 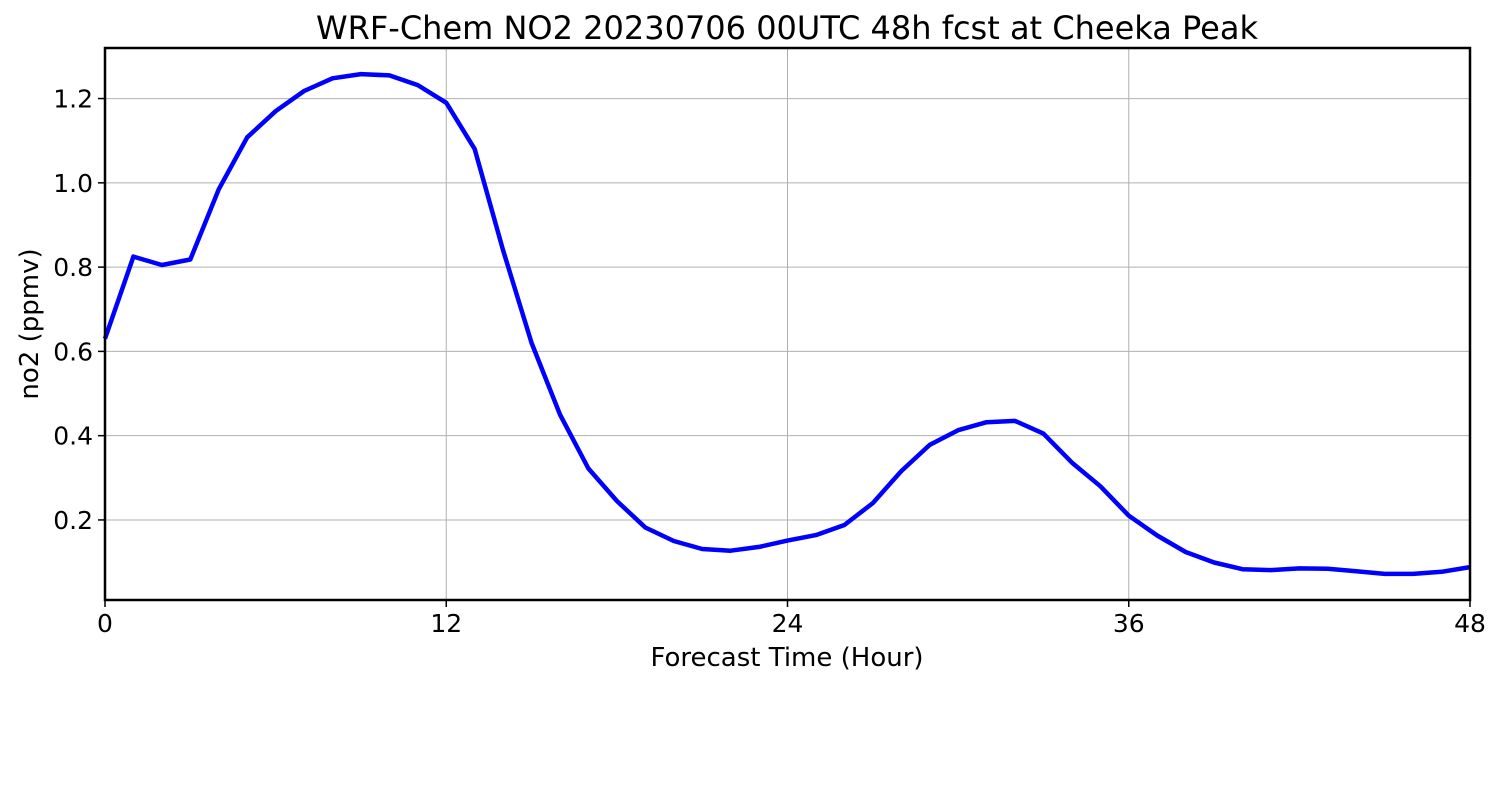 I want to click on x-tick-label: 12, so click(x=446, y=623).